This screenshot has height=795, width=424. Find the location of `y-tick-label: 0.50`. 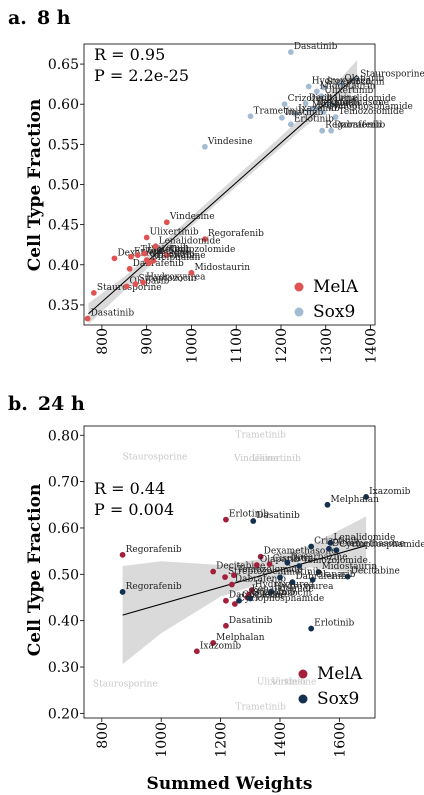

y-tick-label: 0.50 is located at coordinates (63, 186).